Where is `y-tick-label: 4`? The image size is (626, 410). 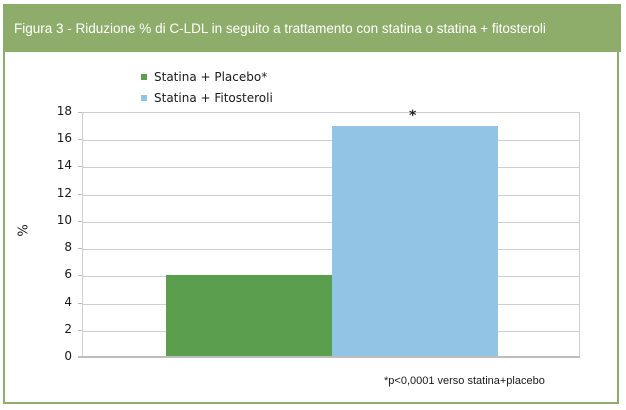
y-tick-label: 4 is located at coordinates (68, 301).